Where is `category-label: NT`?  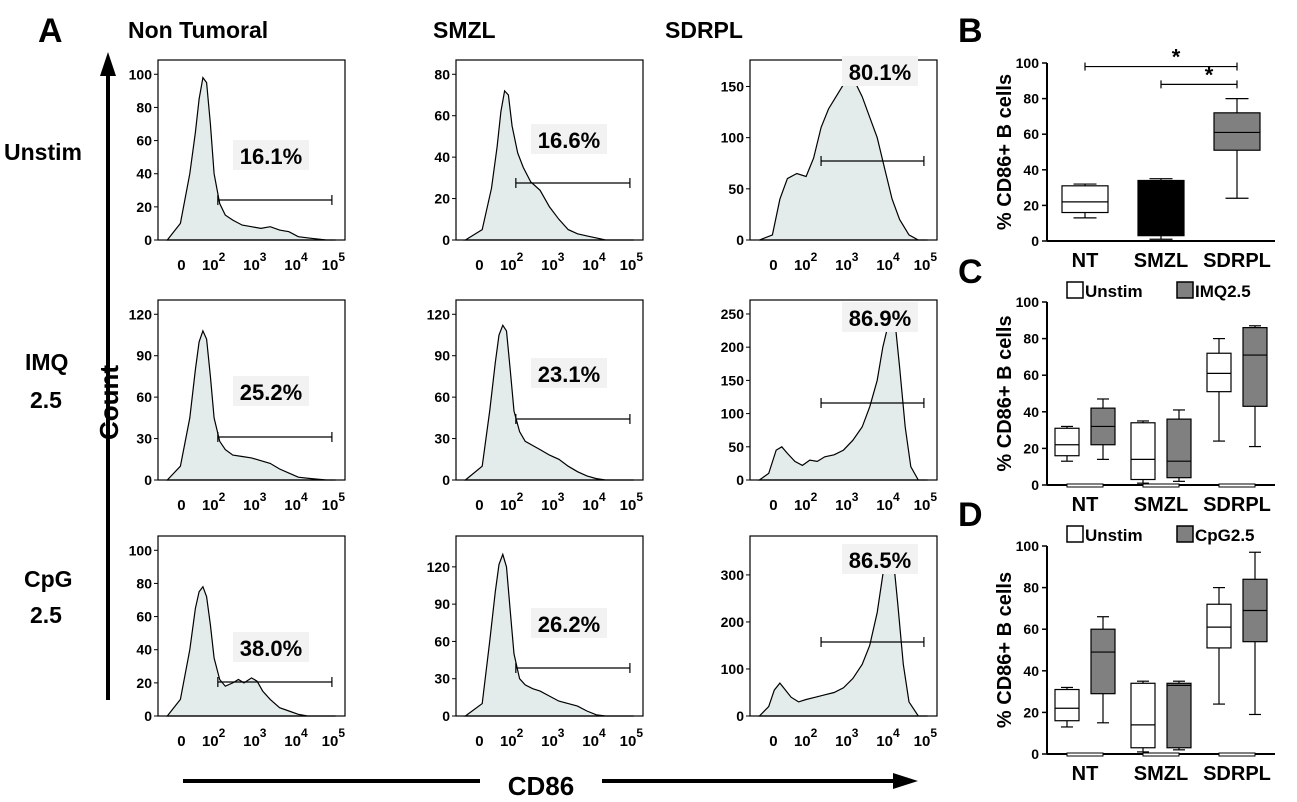
category-label: NT is located at coordinates (1085, 505).